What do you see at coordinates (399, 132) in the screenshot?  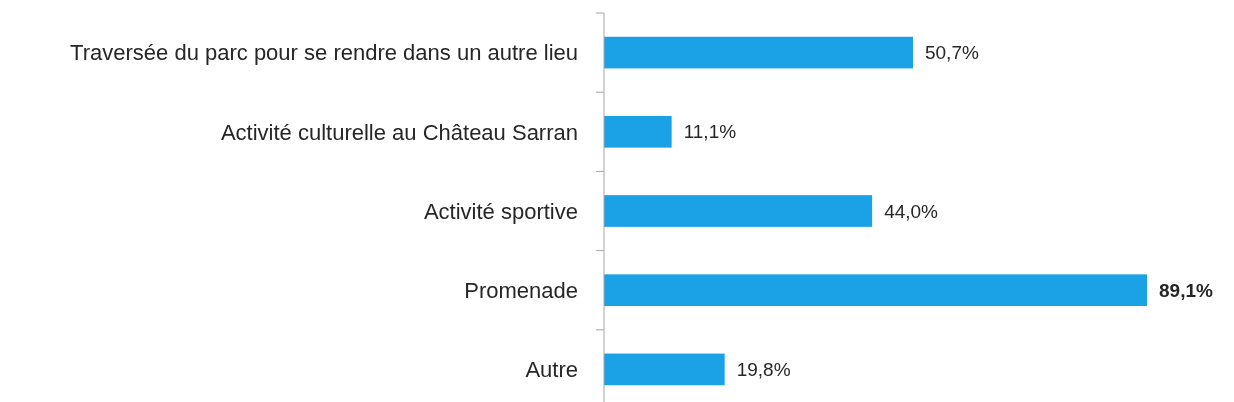 I see `y-tick-label: Activité culturelle au Château Sarran` at bounding box center [399, 132].